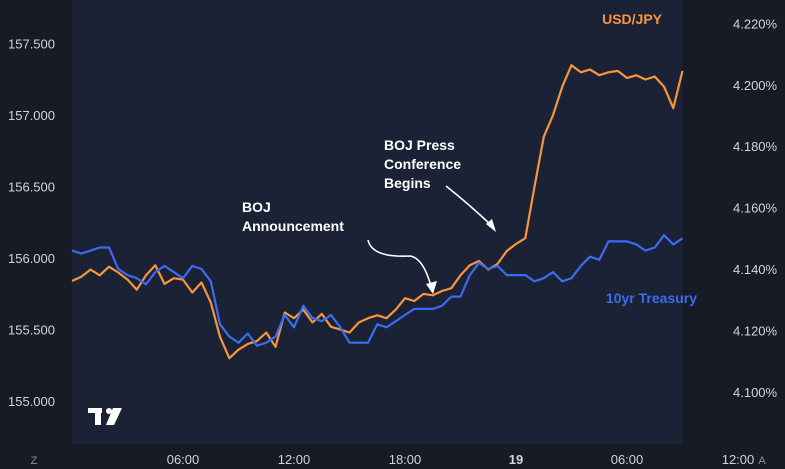 The width and height of the screenshot is (785, 469). Describe the element at coordinates (407, 183) in the screenshot. I see `annotation-boj-press-line-2: Begins` at that location.